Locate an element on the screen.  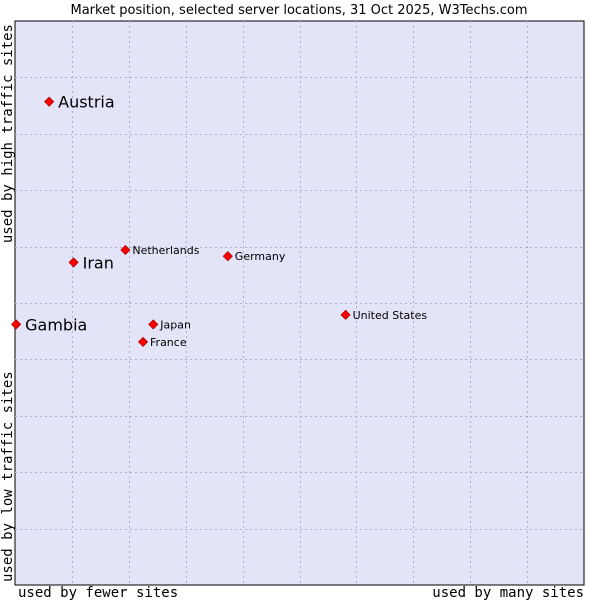
point-label-iran: Iran is located at coordinates (98, 262).